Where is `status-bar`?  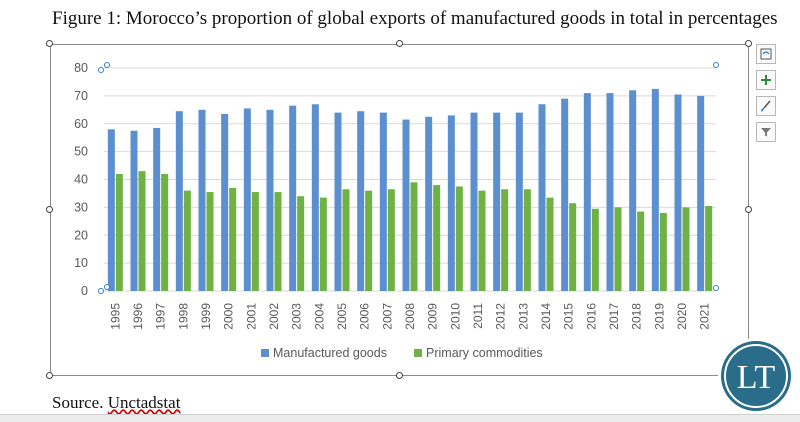 status-bar is located at coordinates (400, 418).